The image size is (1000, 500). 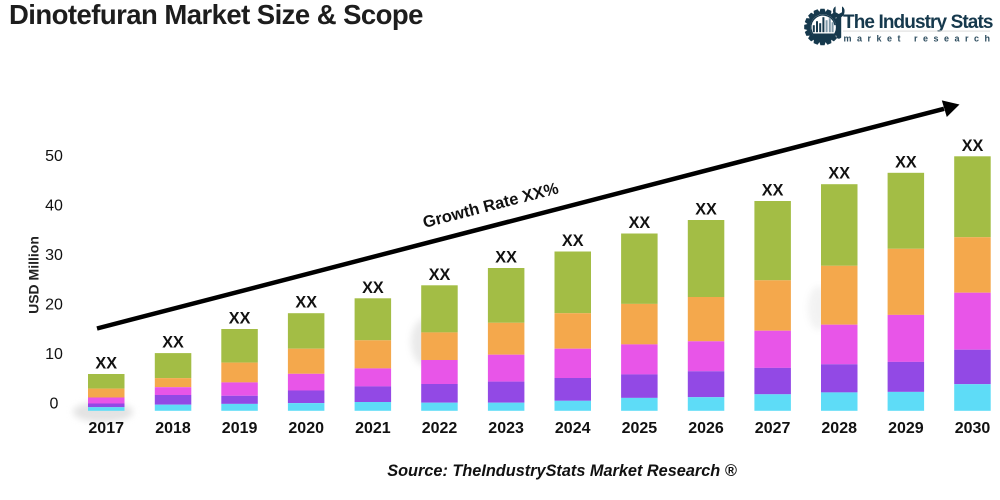 I want to click on svg-text: USD Million, so click(x=34, y=275).